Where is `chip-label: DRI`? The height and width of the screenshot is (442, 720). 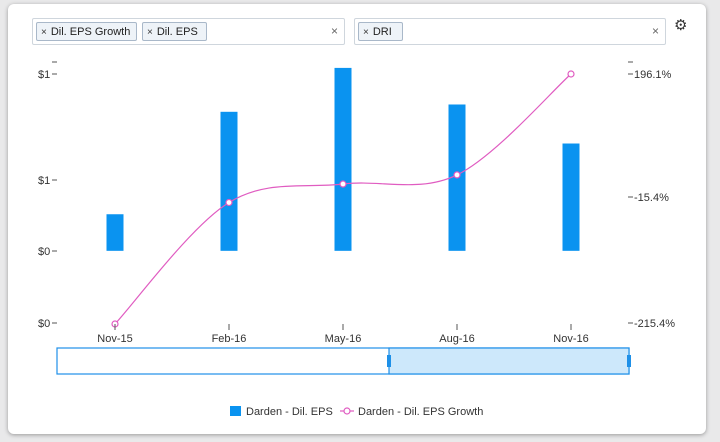
chip-label: DRI is located at coordinates (382, 32).